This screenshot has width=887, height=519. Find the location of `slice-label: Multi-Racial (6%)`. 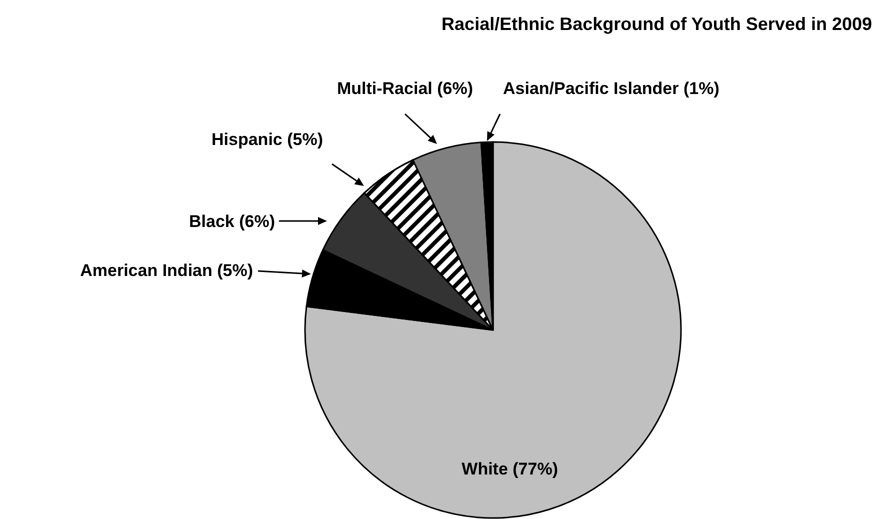

slice-label: Multi-Racial (6%) is located at coordinates (404, 88).